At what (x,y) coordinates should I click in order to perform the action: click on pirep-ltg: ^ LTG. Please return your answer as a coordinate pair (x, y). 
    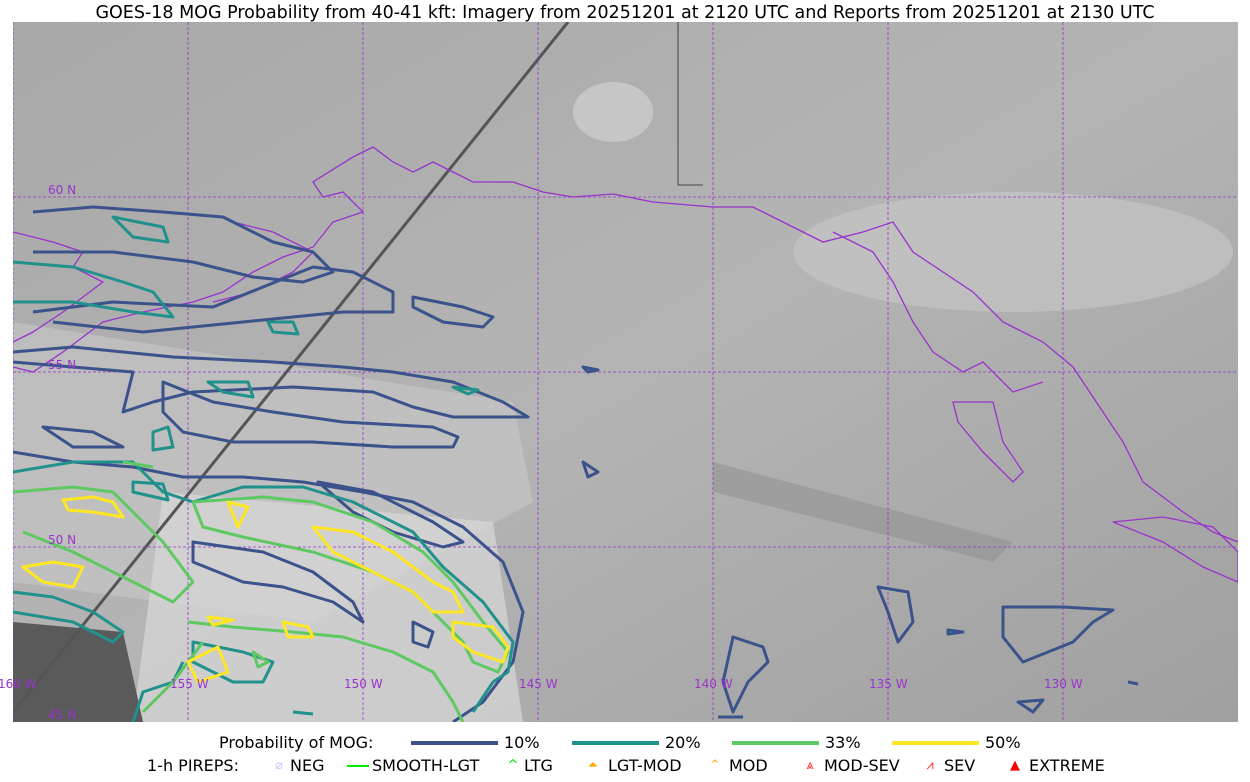
    Looking at the image, I should click on (528, 765).